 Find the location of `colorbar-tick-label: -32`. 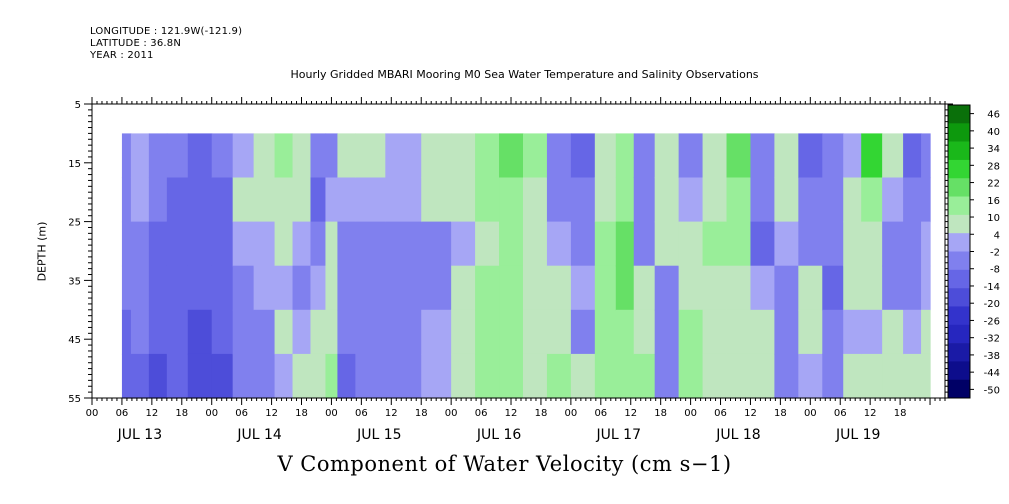

colorbar-tick-label: -32 is located at coordinates (992, 339).